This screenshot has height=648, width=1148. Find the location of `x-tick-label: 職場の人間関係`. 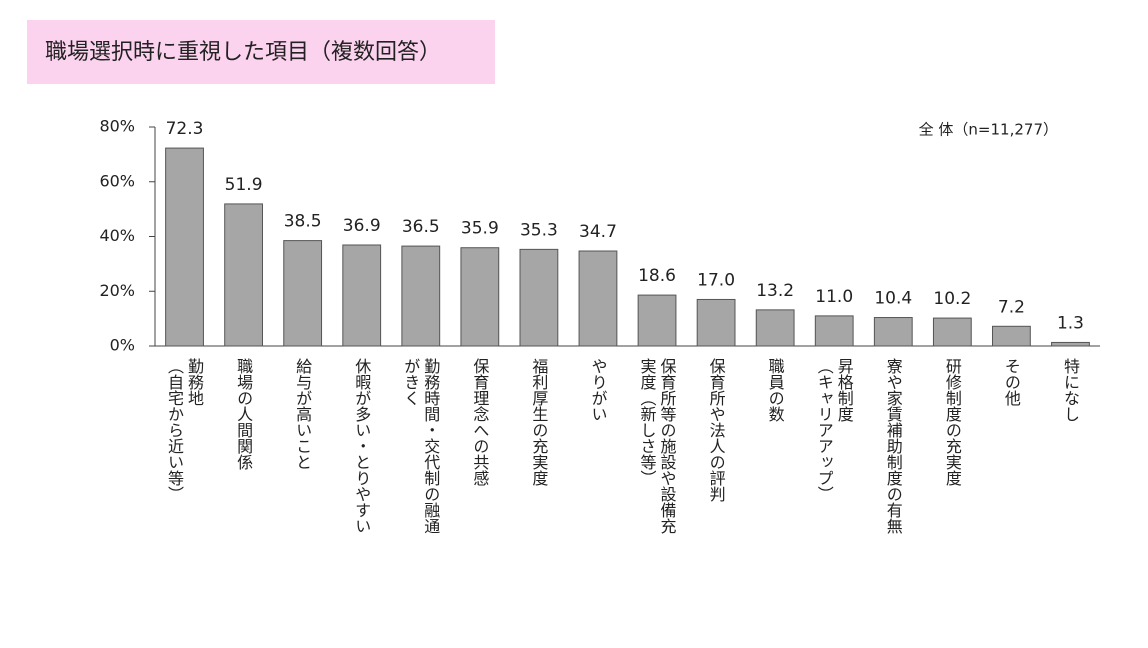

x-tick-label: 職場の人間関係 is located at coordinates (243, 414).